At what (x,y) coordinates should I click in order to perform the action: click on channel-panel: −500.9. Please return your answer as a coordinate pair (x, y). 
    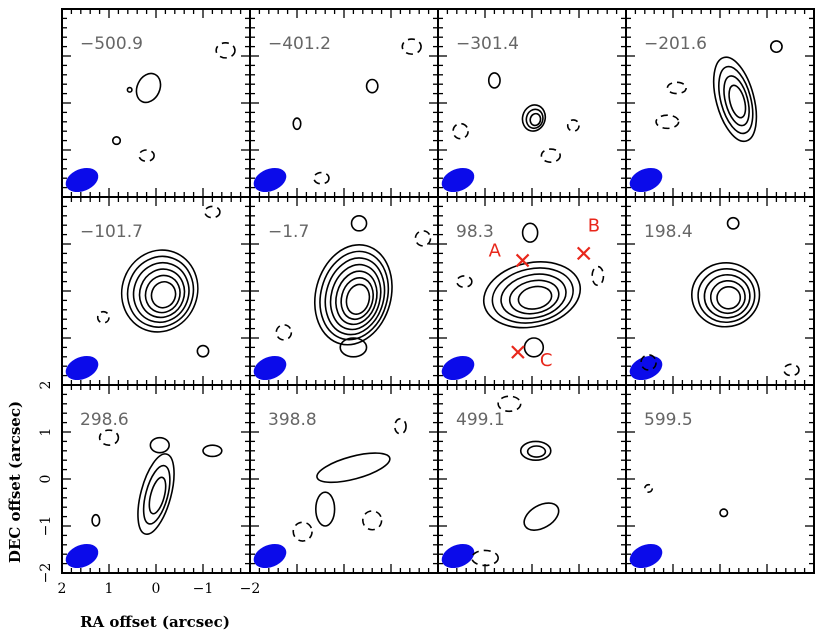
    Looking at the image, I should click on (156, 103).